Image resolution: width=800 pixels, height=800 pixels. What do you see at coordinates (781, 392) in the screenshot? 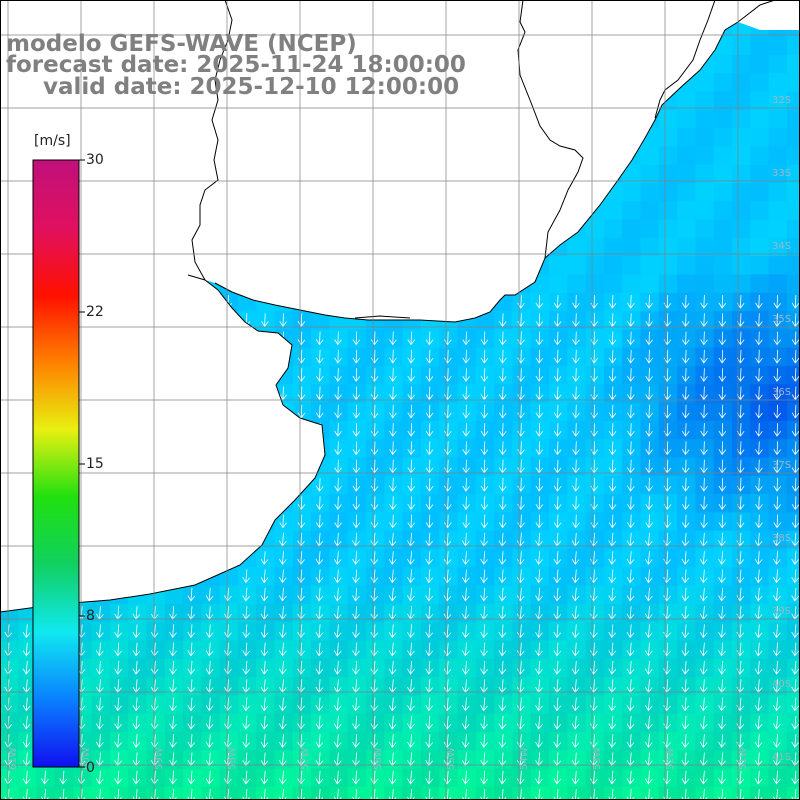
I see `lat-label: 36S` at bounding box center [781, 392].